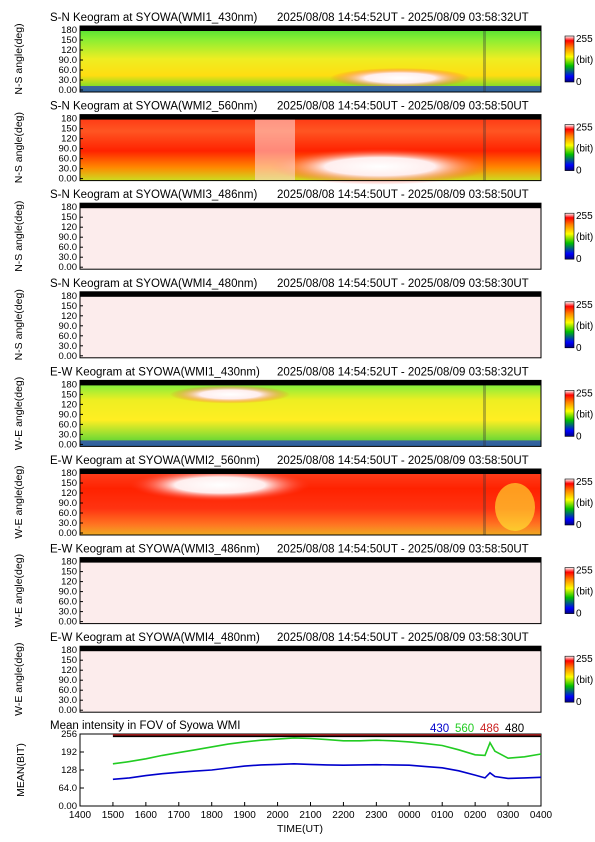 The height and width of the screenshot is (842, 595). What do you see at coordinates (275, 147) in the screenshot?
I see `bright-column` at bounding box center [275, 147].